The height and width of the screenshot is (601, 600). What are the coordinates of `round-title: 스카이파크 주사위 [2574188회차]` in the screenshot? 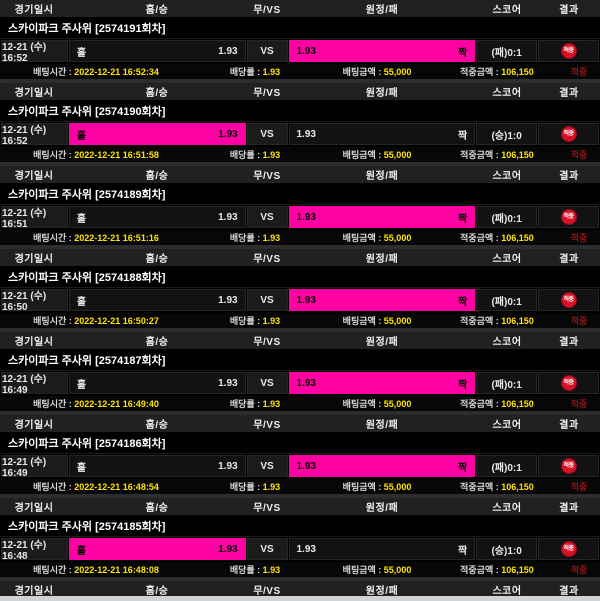 It's located at (87, 278).